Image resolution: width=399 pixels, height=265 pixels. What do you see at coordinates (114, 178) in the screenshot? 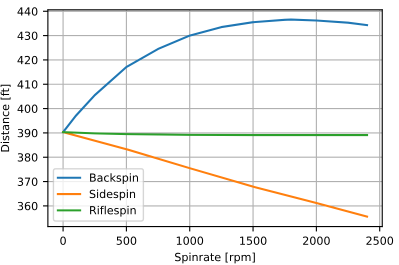
I see `legend-label: Backspin` at bounding box center [114, 178].